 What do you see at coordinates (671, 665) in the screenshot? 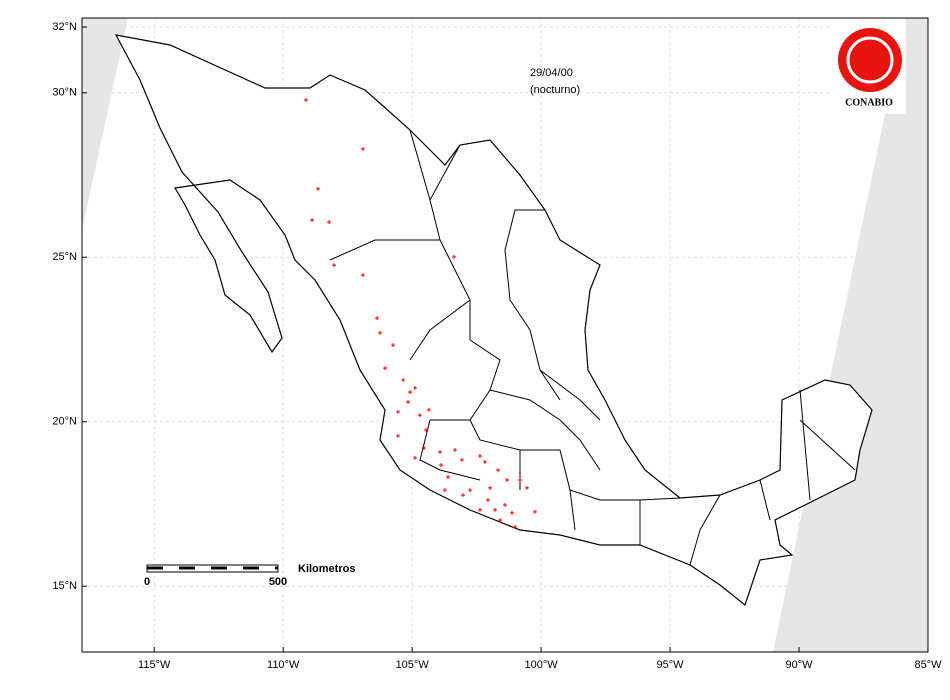
I see `x-tick-label: 95°W` at bounding box center [671, 665].